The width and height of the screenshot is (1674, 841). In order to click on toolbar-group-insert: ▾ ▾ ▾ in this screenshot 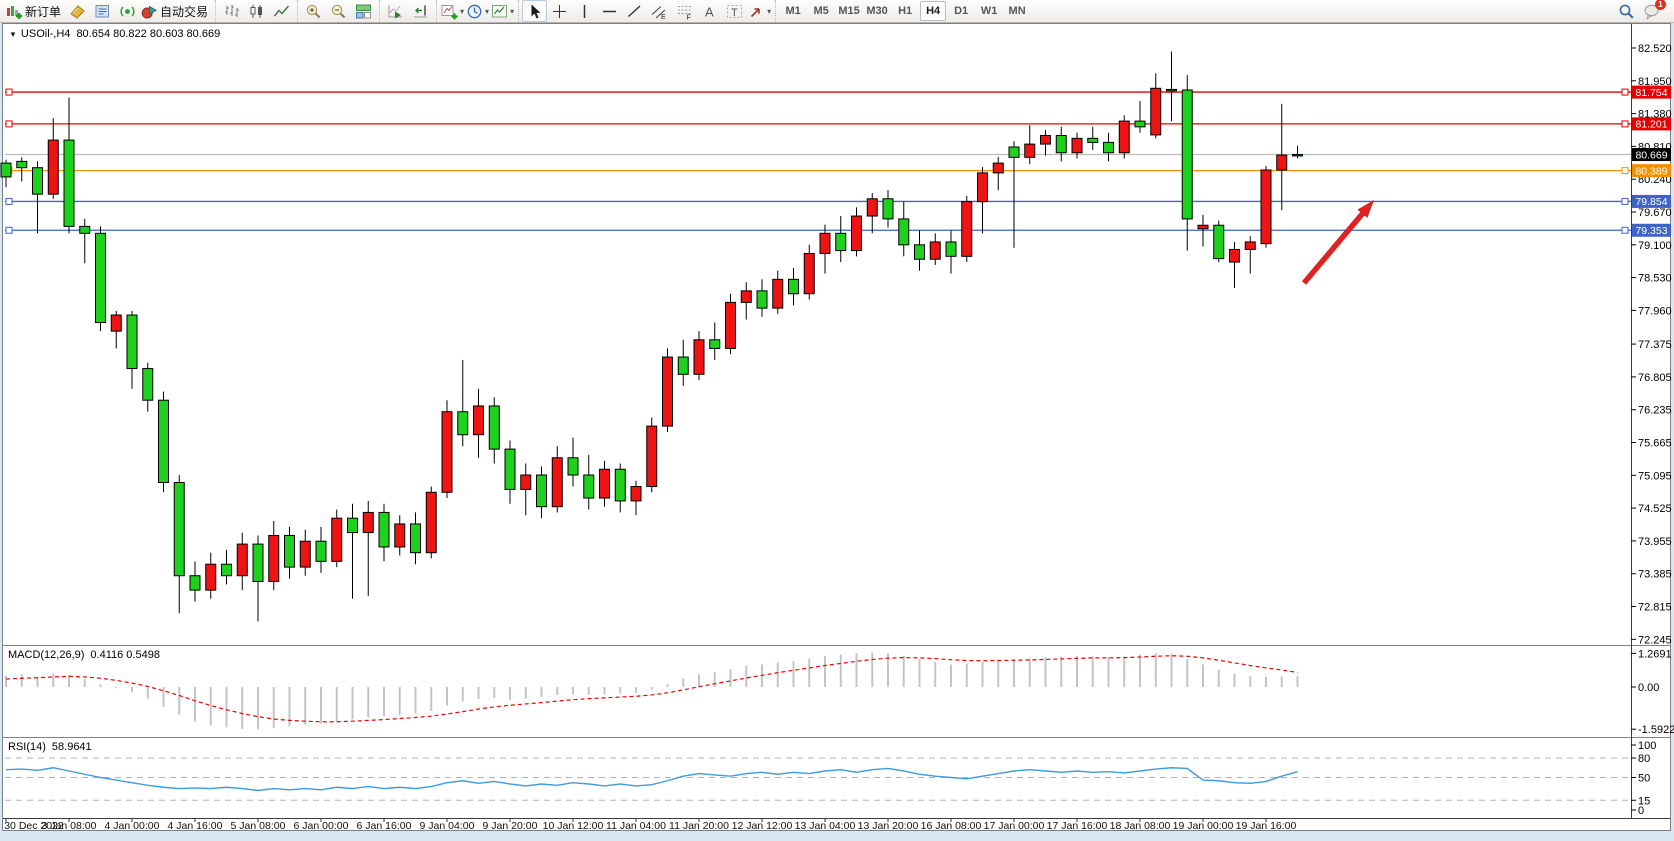, I will do `click(477, 11)`.